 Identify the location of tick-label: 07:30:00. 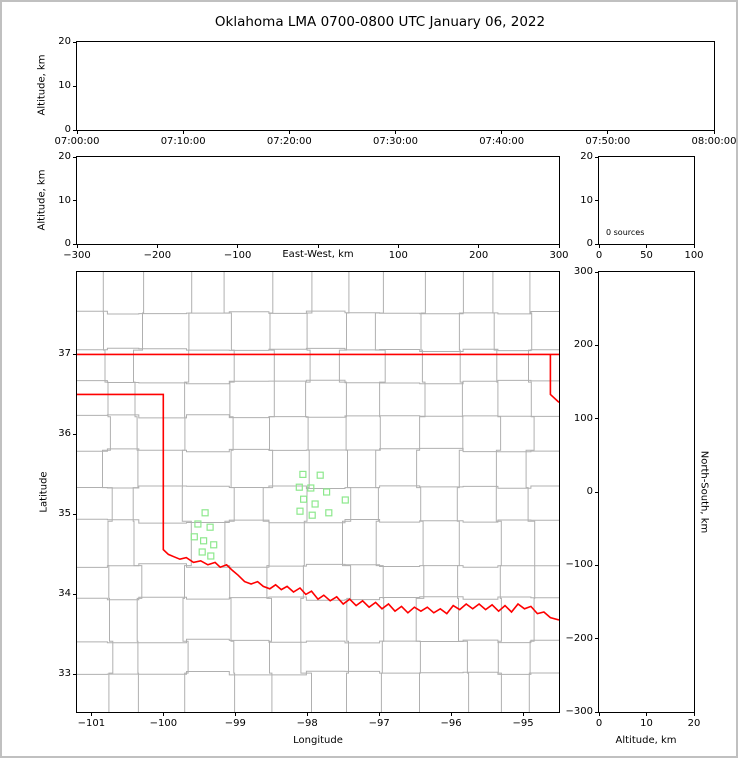
(395, 141).